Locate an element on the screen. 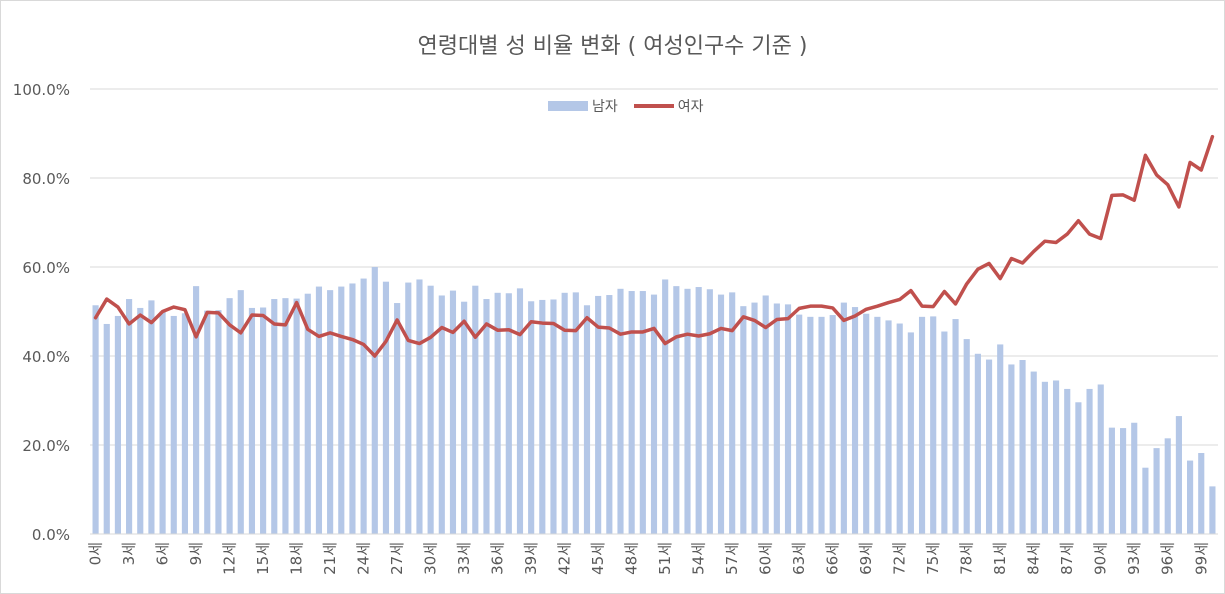 This screenshot has height=594, width=1225. legend-swatch-female is located at coordinates (653, 106).